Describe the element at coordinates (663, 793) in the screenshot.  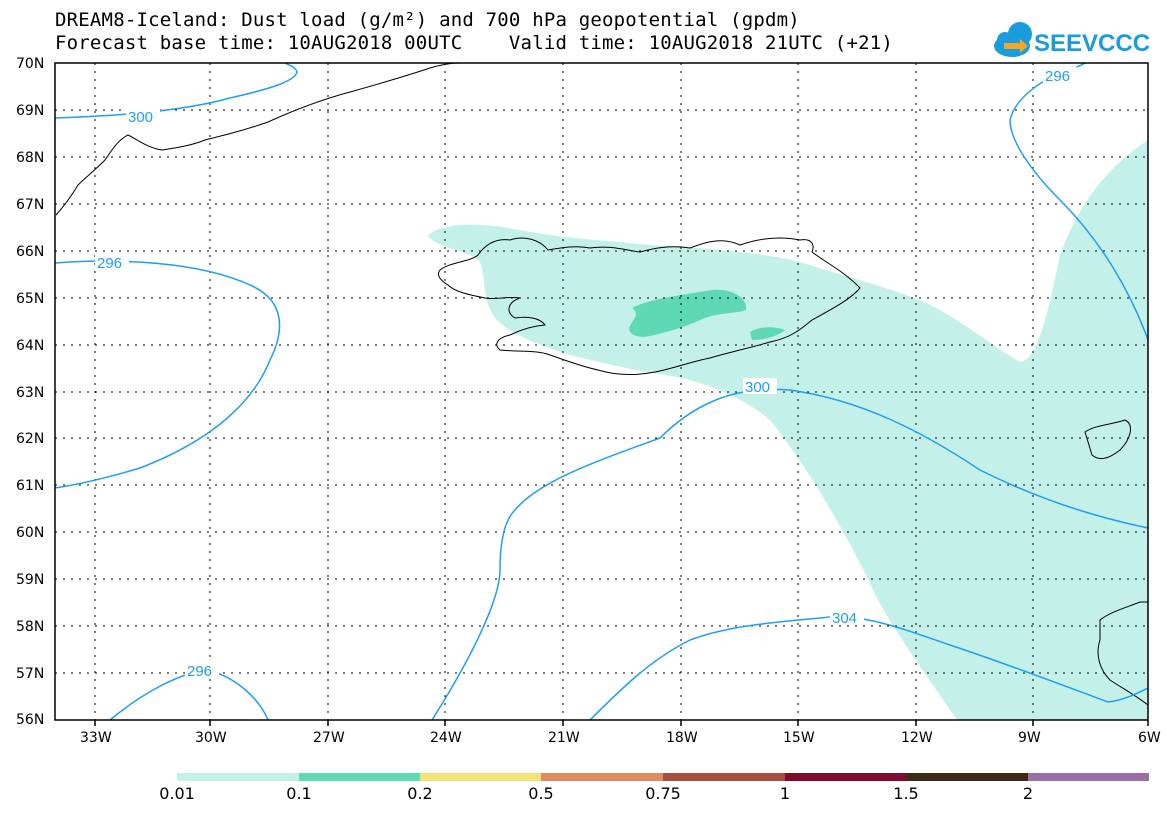
I see `colorbar-label: 0.75` at that location.